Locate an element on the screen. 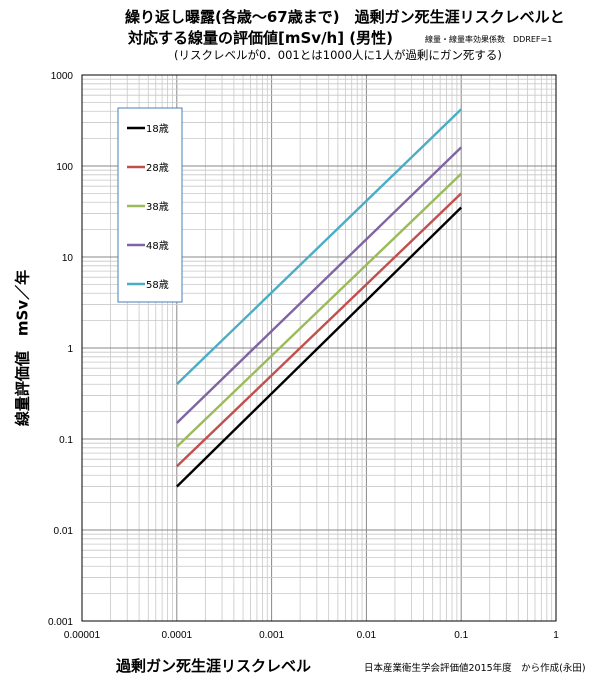 Image resolution: width=590 pixels, height=681 pixels. y-tick-label: 1000 is located at coordinates (62, 76).